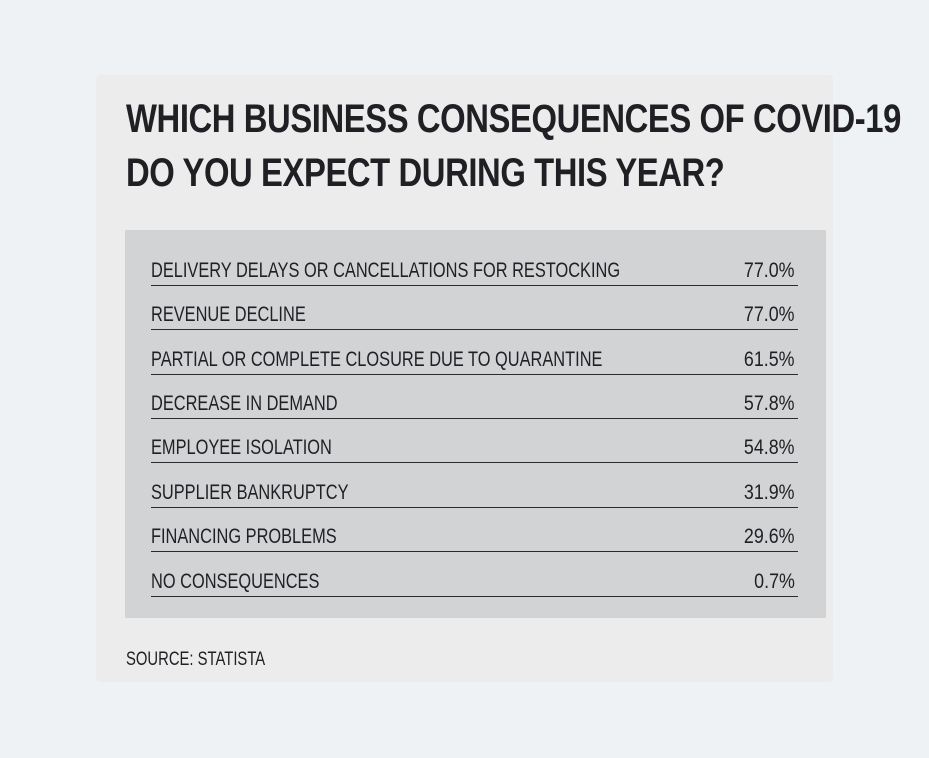 This screenshot has height=758, width=929. What do you see at coordinates (474, 447) in the screenshot?
I see `table-row: EMPLOYEE ISOLATION 54.8%` at bounding box center [474, 447].